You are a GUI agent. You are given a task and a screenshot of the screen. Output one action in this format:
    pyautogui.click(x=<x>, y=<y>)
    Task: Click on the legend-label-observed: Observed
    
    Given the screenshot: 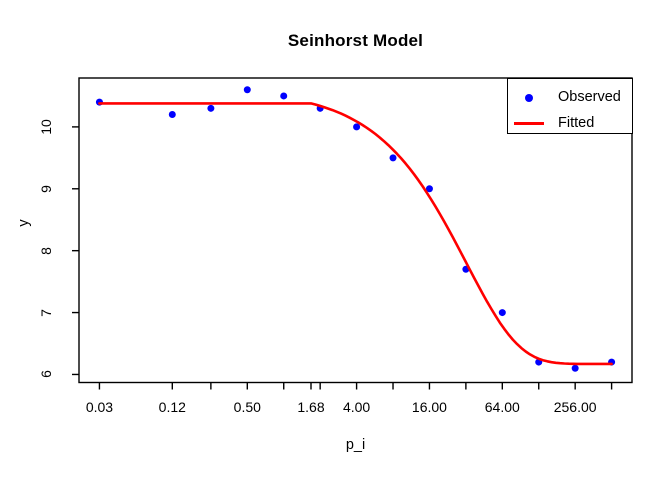 What is the action you would take?
    pyautogui.click(x=589, y=97)
    